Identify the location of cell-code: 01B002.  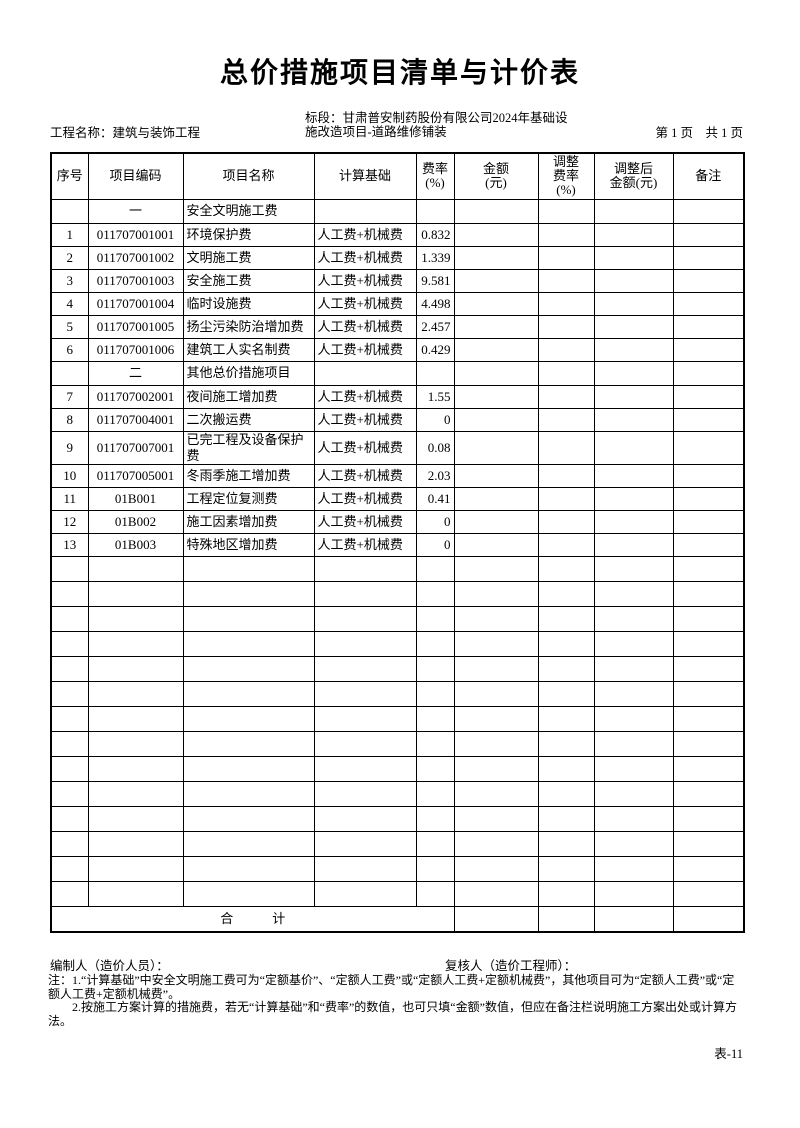
(135, 521).